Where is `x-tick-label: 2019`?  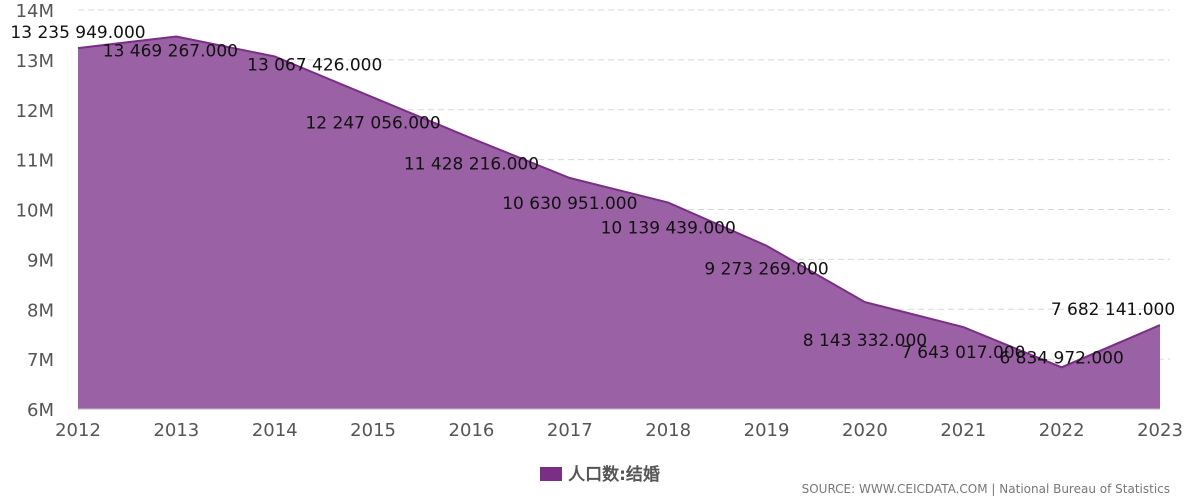
x-tick-label: 2019 is located at coordinates (767, 430).